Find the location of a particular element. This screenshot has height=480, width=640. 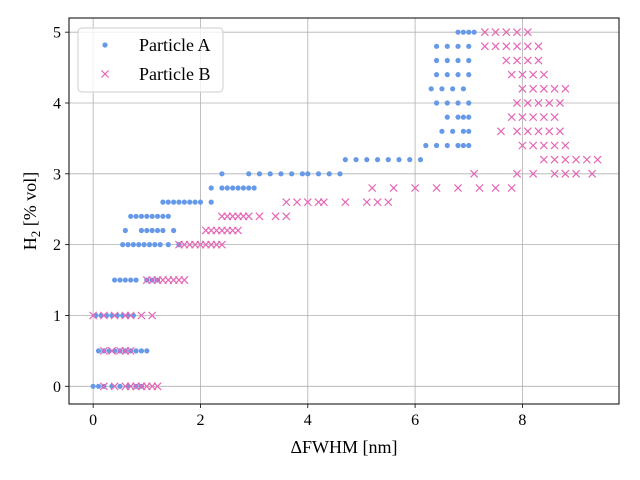

legend-marker-particle-a is located at coordinates (105, 45).